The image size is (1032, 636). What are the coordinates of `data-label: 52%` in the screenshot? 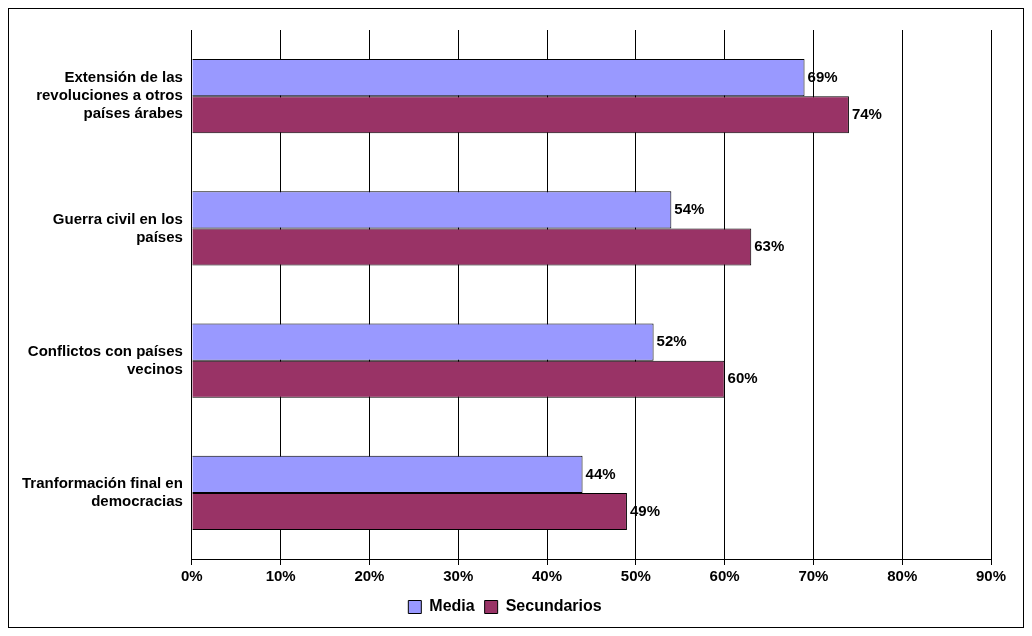 It's located at (671, 341).